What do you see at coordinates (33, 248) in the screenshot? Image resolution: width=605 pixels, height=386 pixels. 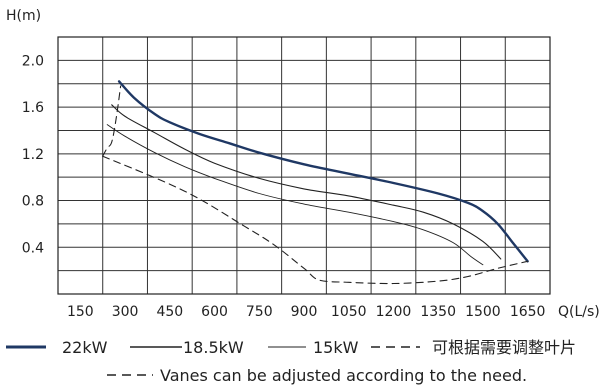 I see `y-tick-label: 0.4` at bounding box center [33, 248].